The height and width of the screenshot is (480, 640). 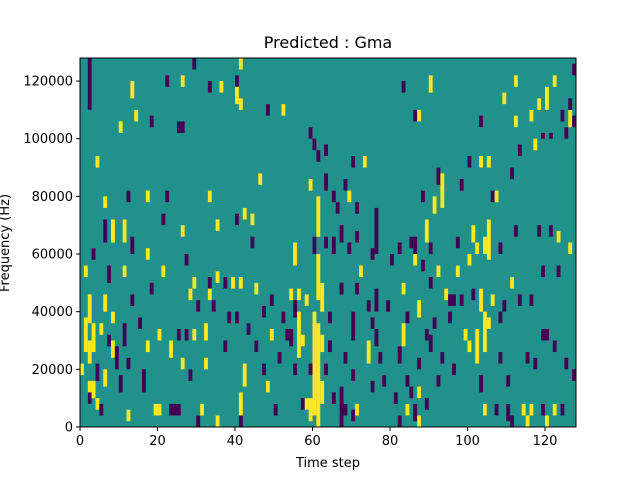 I want to click on x-tick-label: 20, so click(x=157, y=441).